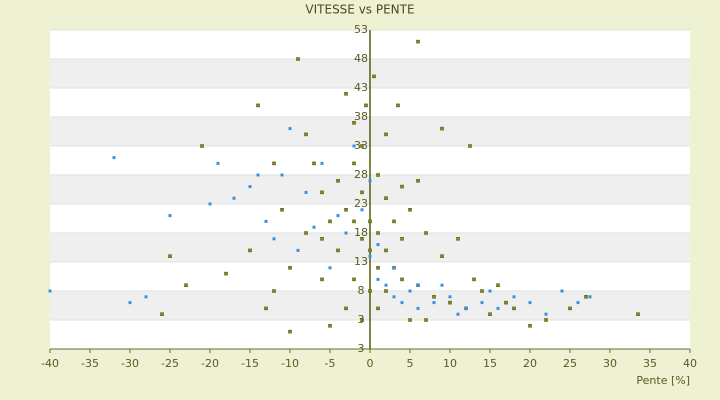 This screenshot has height=400, width=720. I want to click on x-tick-label: -20, so click(210, 363).